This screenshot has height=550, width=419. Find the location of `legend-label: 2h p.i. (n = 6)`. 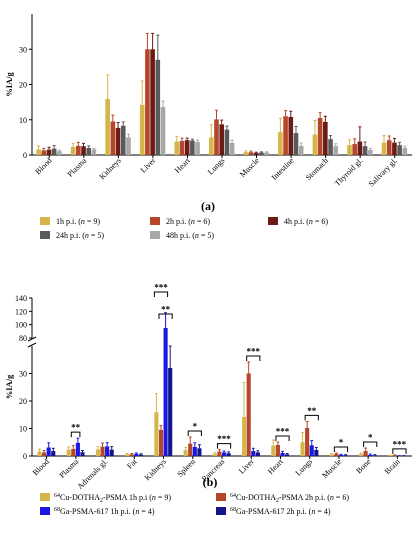

legend-label: 2h p.i. (n = 6) is located at coordinates (188, 221).